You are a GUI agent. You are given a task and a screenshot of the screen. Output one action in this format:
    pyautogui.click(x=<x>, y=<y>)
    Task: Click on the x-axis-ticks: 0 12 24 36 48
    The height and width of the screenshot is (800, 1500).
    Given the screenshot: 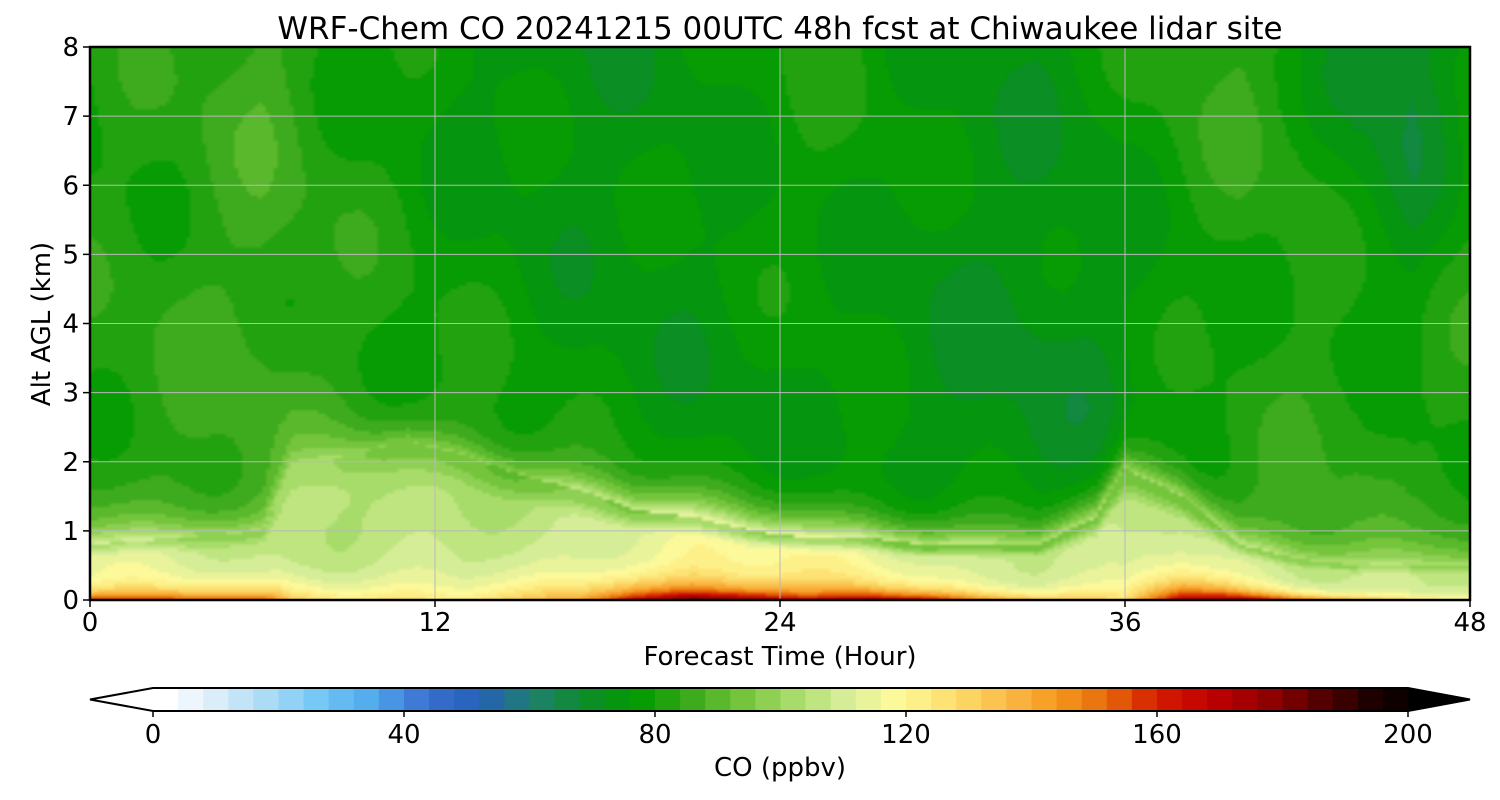 What is the action you would take?
    pyautogui.click(x=784, y=619)
    